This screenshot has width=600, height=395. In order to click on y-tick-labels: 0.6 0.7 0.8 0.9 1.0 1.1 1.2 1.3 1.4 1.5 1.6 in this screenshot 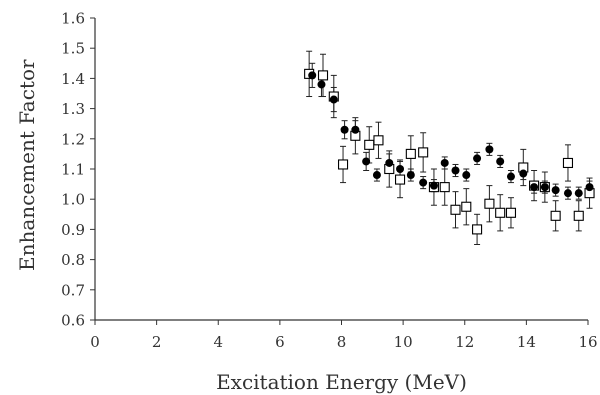, I will do `click(73, 170)`.